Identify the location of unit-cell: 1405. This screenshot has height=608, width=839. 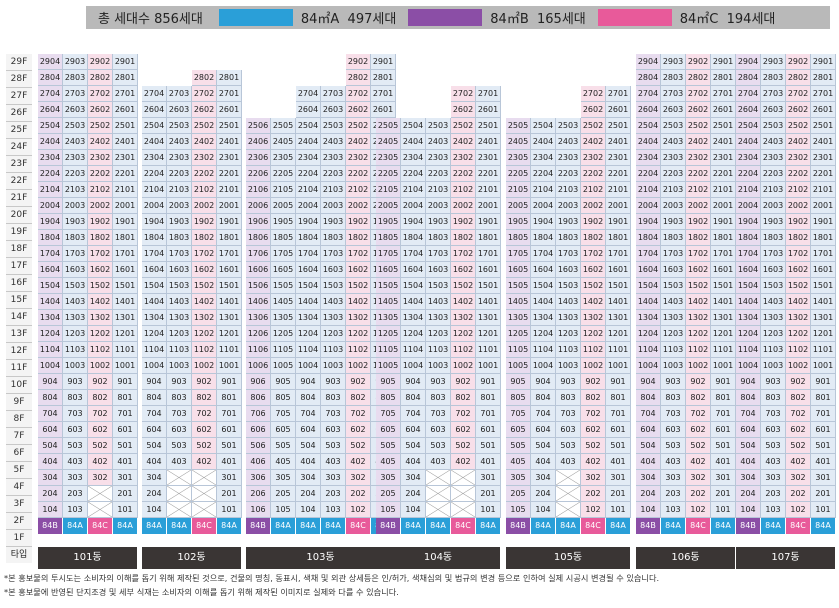
(388, 302).